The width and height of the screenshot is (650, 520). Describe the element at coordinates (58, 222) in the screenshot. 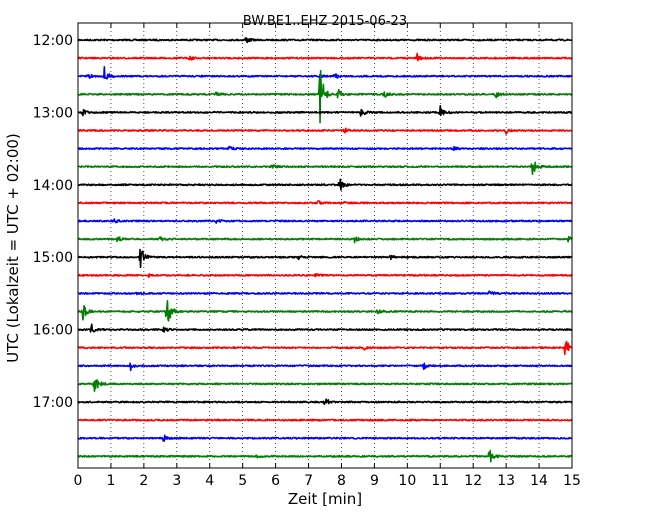

I see `y-axis-ticks: 12:00 13:00 14:00 15:00 16:00 17:00` at that location.